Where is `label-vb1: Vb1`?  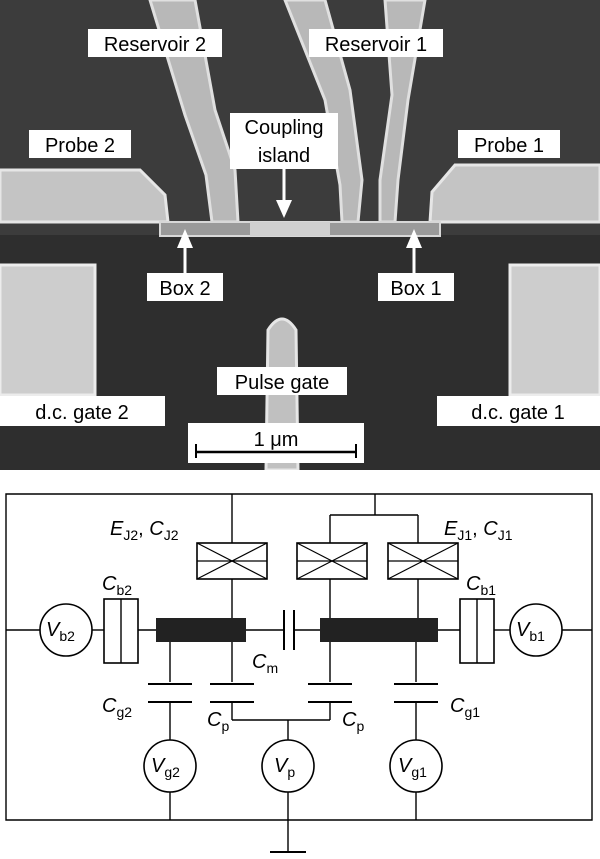
label-vb1: Vb1 is located at coordinates (530, 631).